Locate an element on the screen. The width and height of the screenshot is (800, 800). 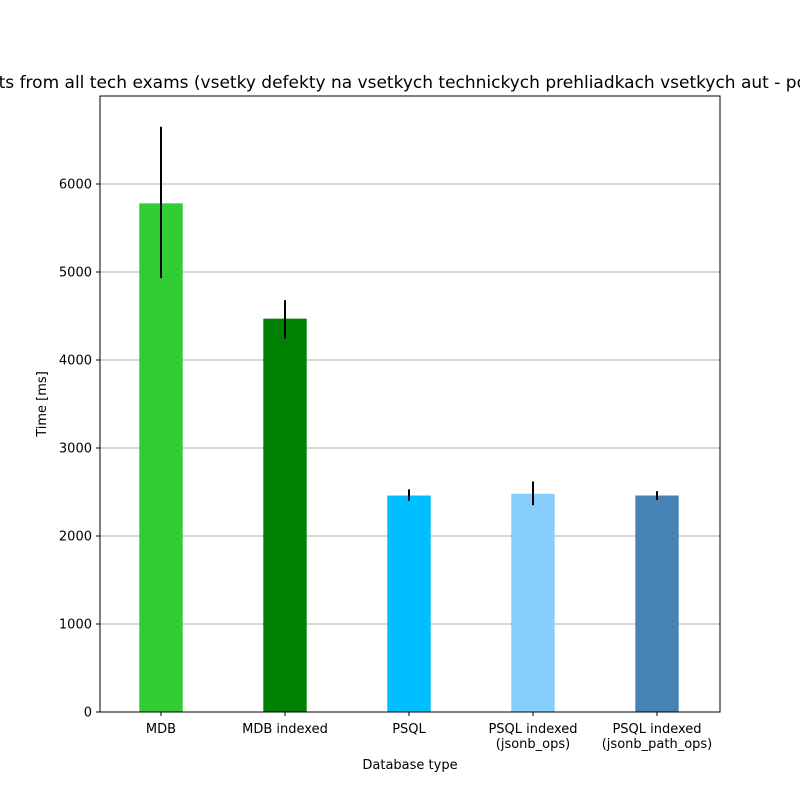
y-tick-label: 6000 is located at coordinates (75, 185).